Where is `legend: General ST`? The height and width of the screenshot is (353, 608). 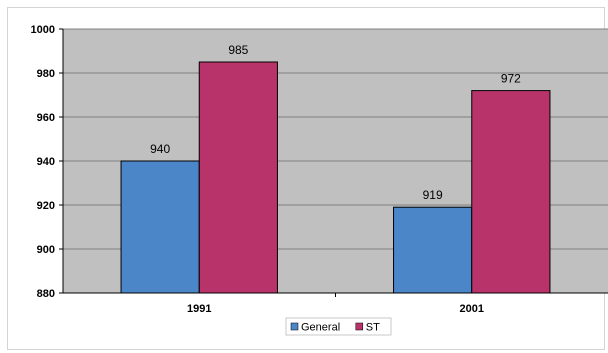 legend: General ST is located at coordinates (338, 326).